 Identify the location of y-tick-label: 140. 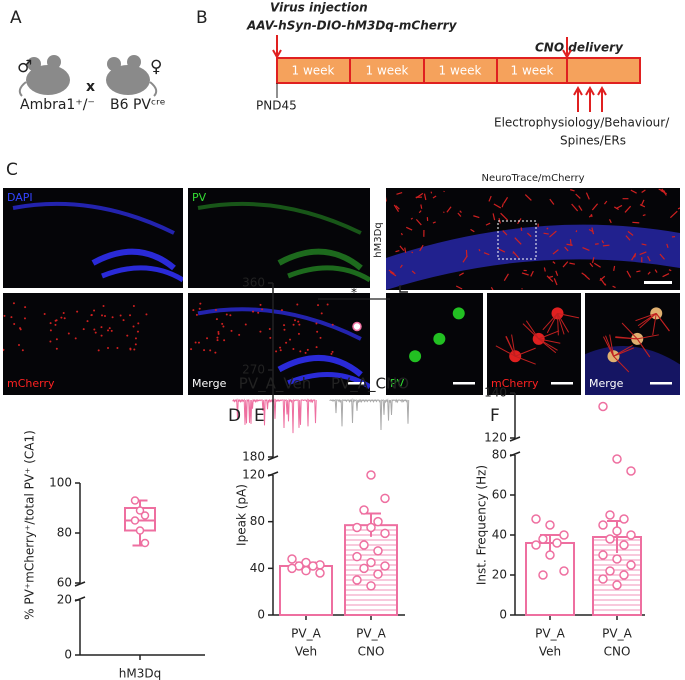
(495, 393).